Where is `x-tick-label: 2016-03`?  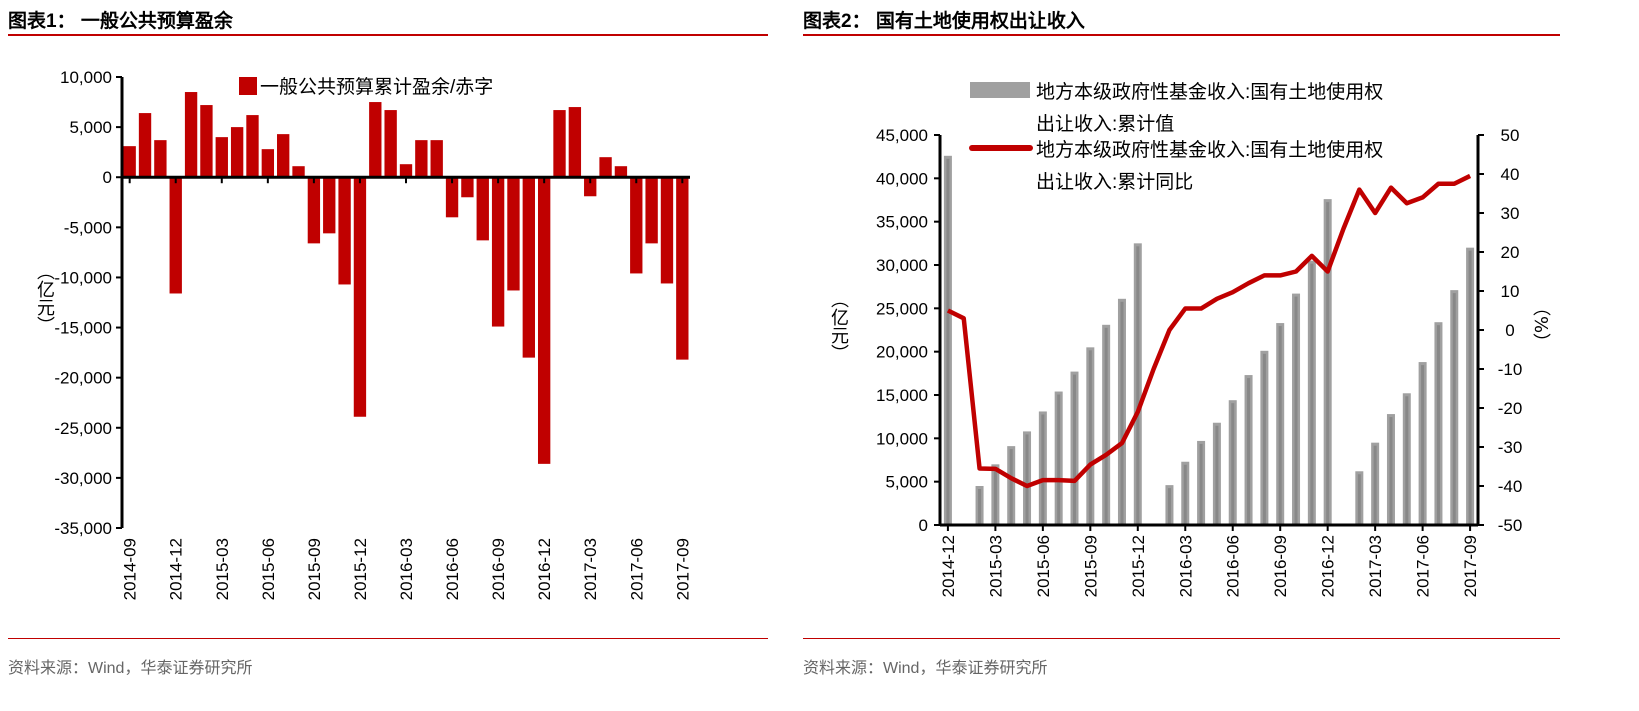
x-tick-label: 2016-03 is located at coordinates (1185, 566).